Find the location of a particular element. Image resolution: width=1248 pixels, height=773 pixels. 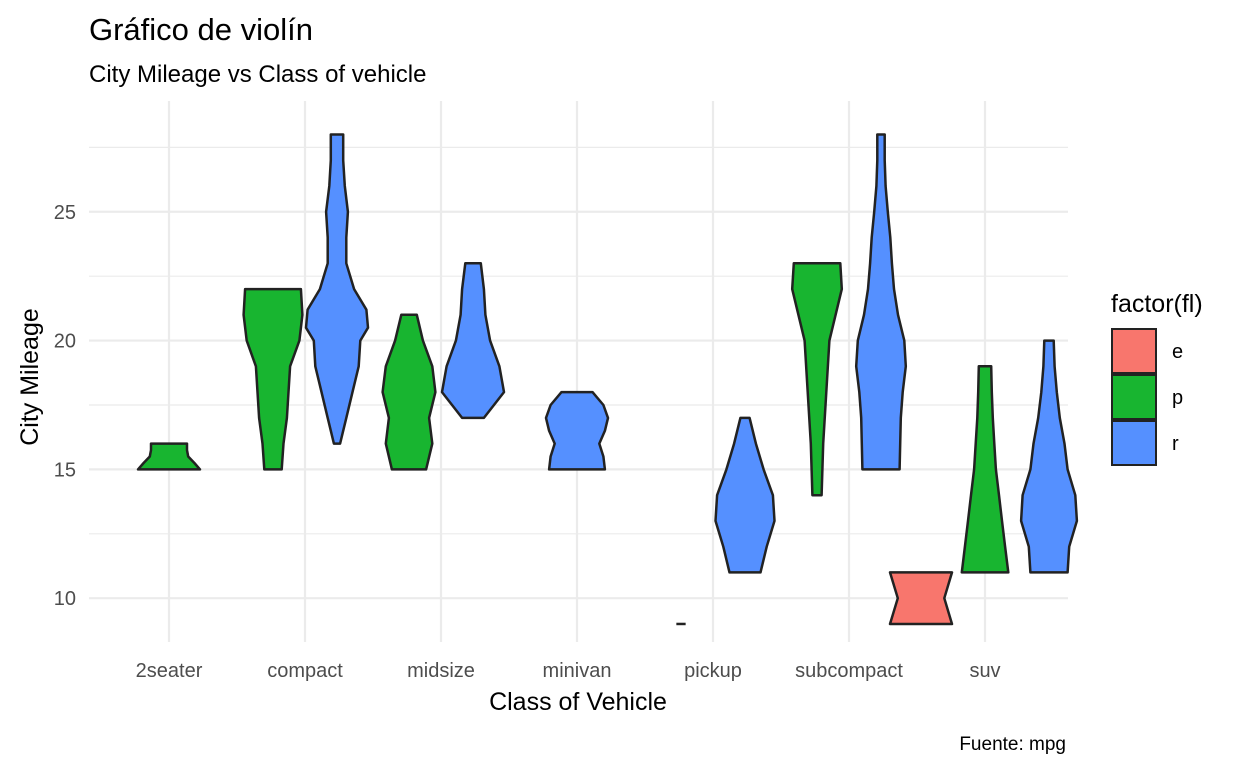

x-tick-label: compact is located at coordinates (305, 671).